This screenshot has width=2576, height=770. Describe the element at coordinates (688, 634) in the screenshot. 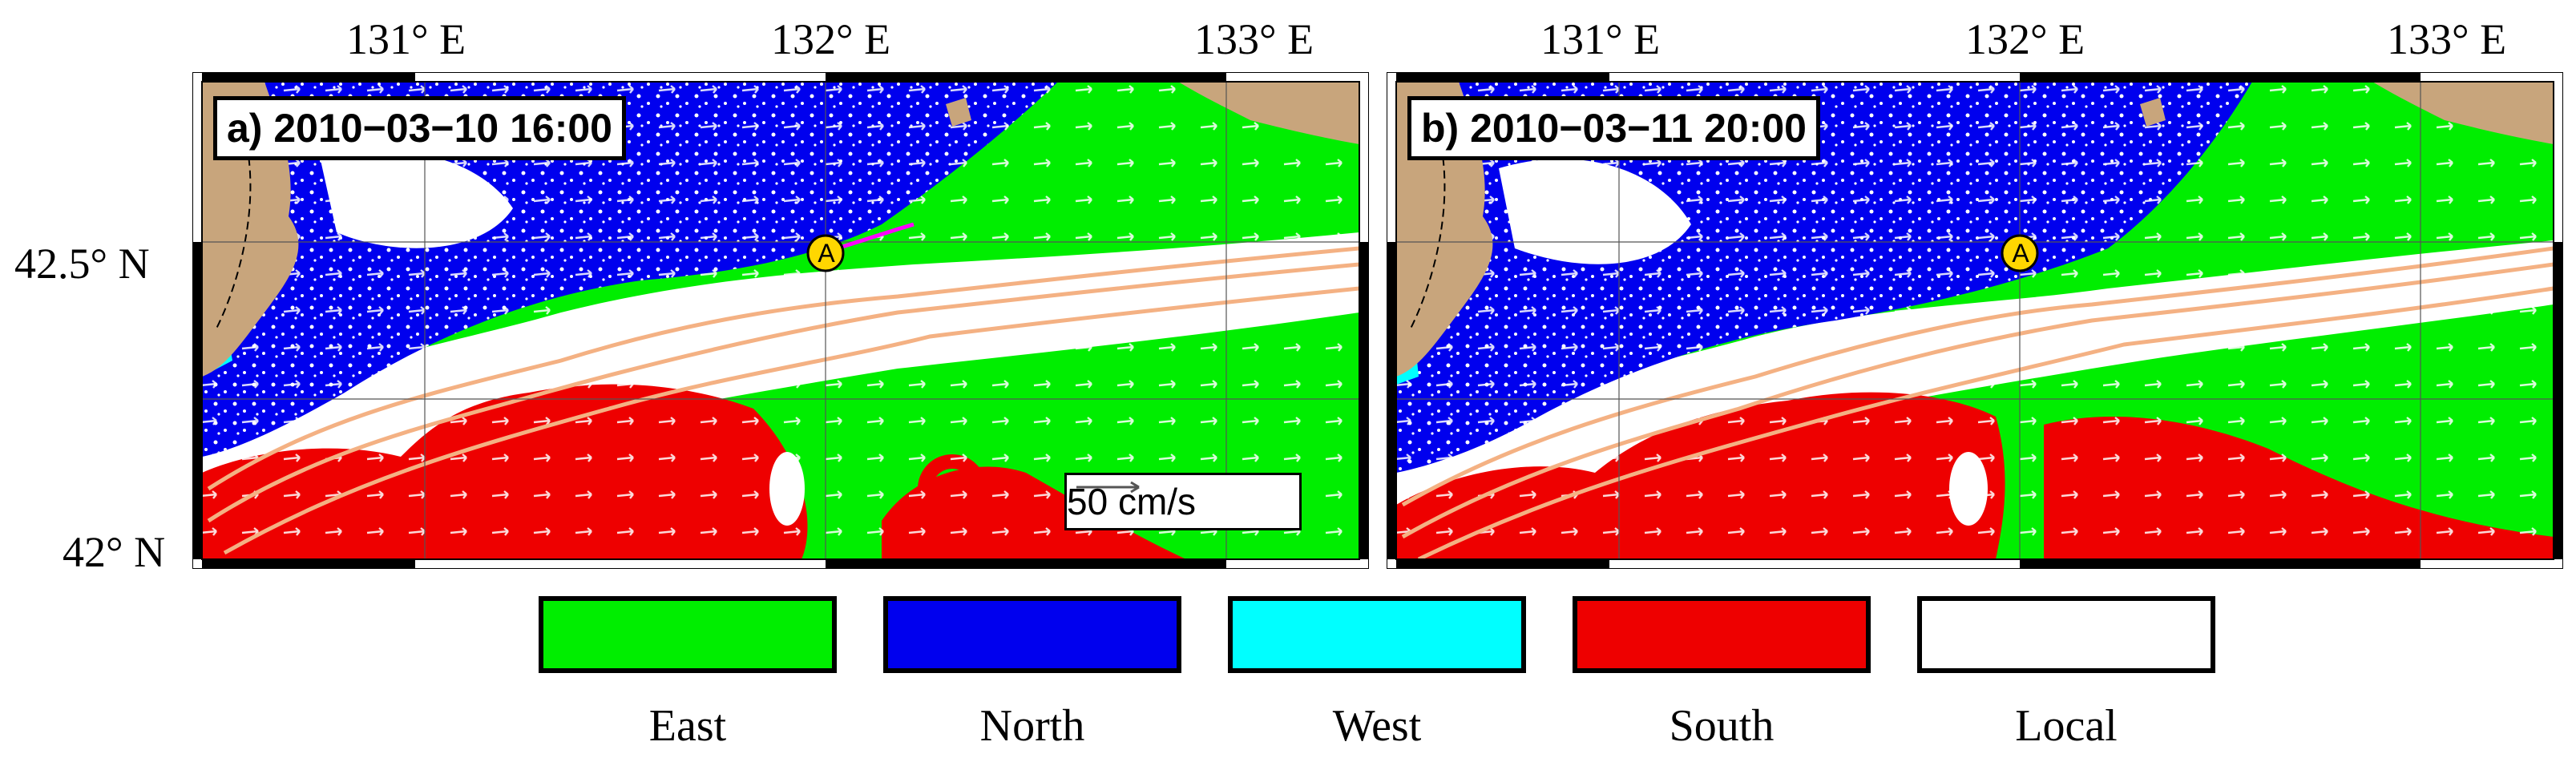

I see `legend-swatch-east` at that location.